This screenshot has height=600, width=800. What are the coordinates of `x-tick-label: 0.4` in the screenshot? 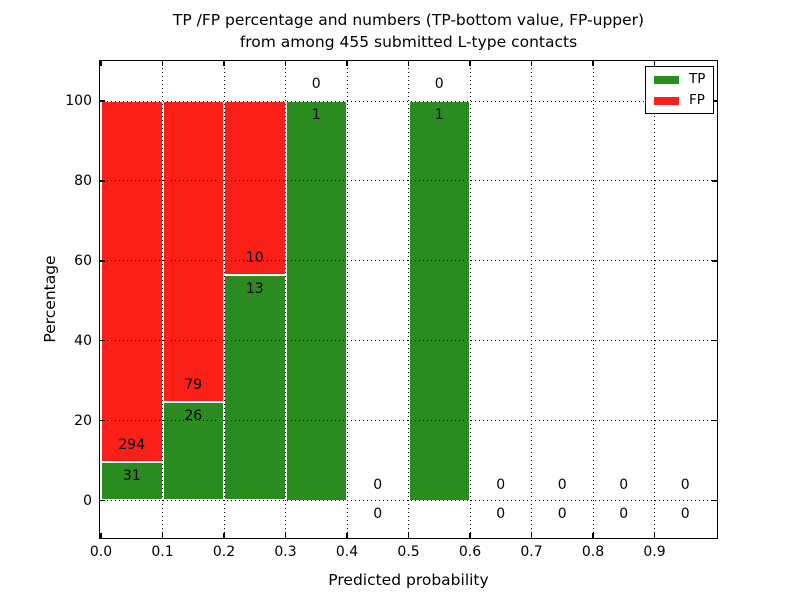 It's located at (347, 552).